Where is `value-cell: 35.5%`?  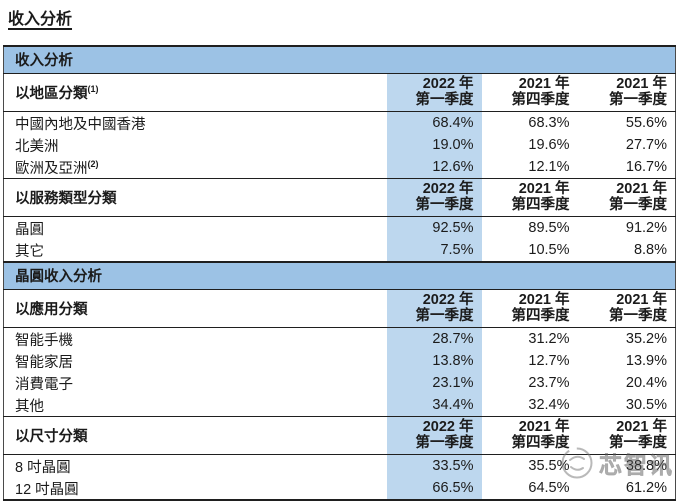
value-cell: 35.5% is located at coordinates (549, 466).